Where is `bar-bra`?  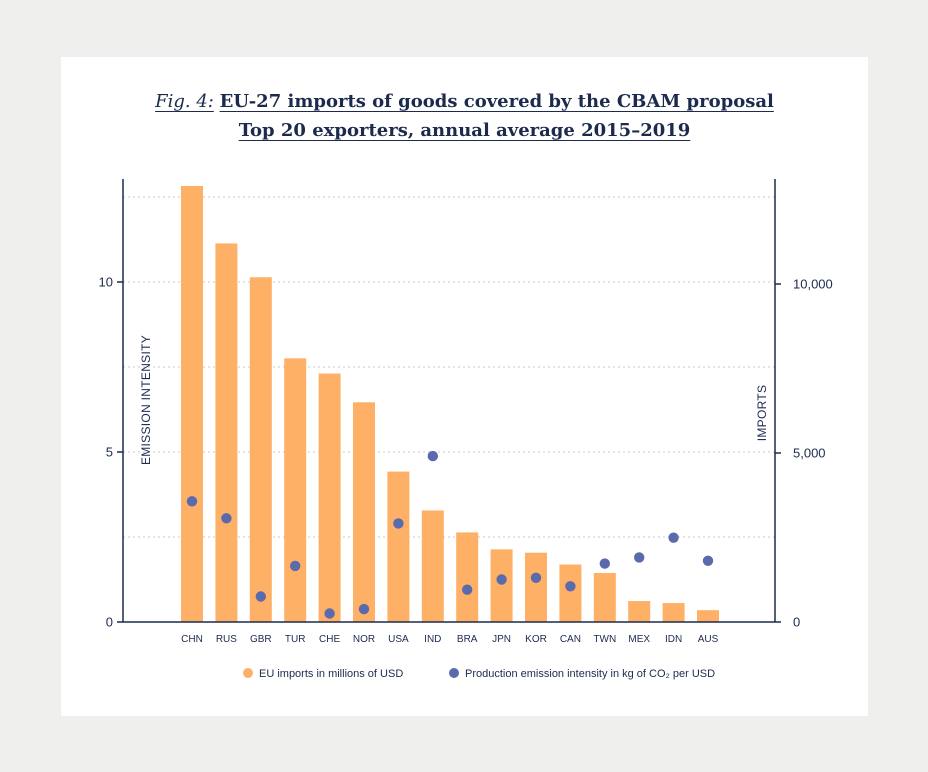 bar-bra is located at coordinates (467, 577).